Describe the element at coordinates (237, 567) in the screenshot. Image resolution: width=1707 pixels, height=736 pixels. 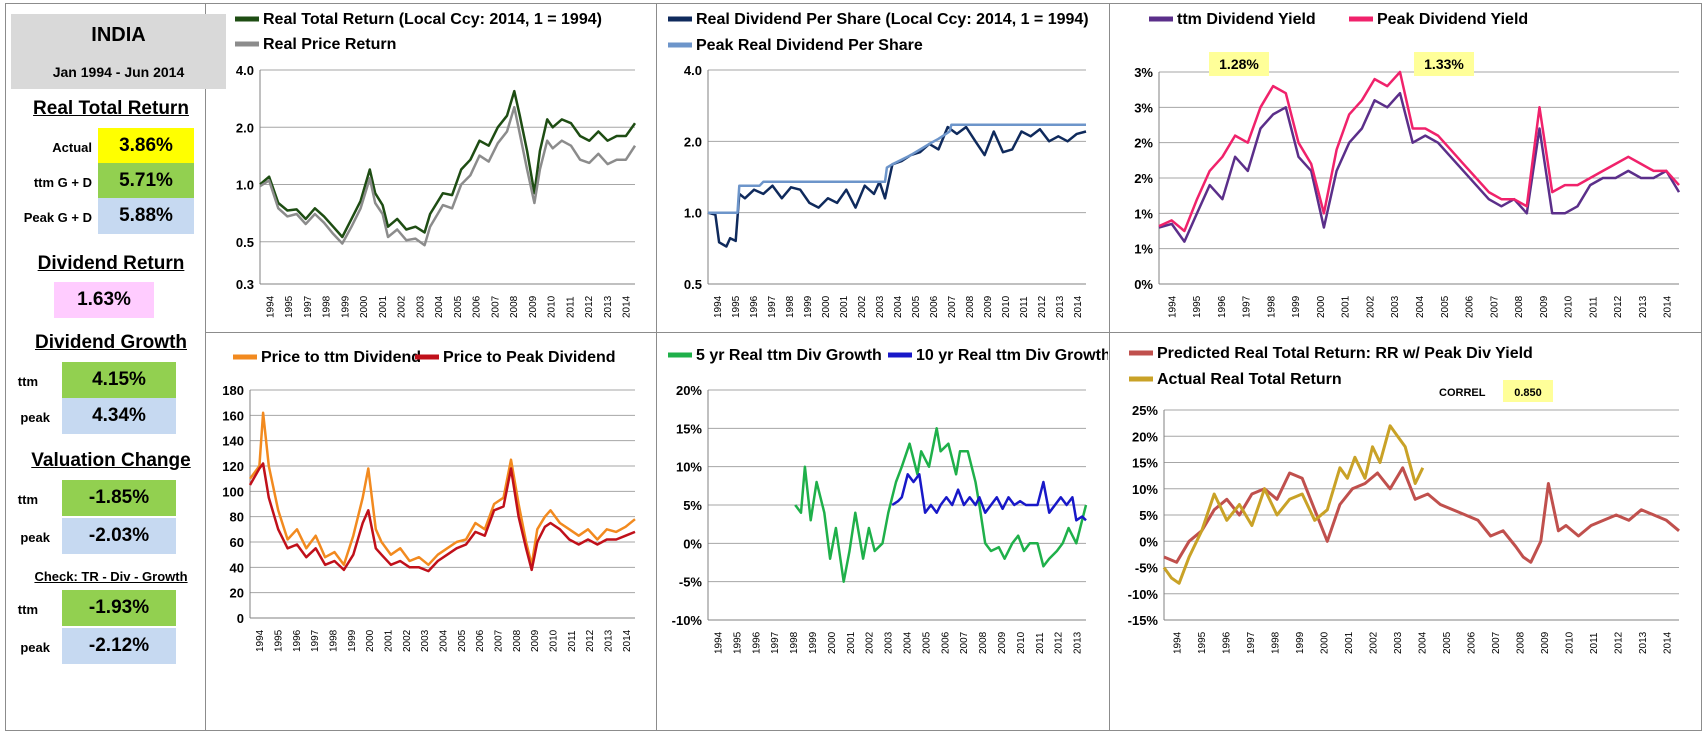
I see `y-tick-label: 40` at that location.